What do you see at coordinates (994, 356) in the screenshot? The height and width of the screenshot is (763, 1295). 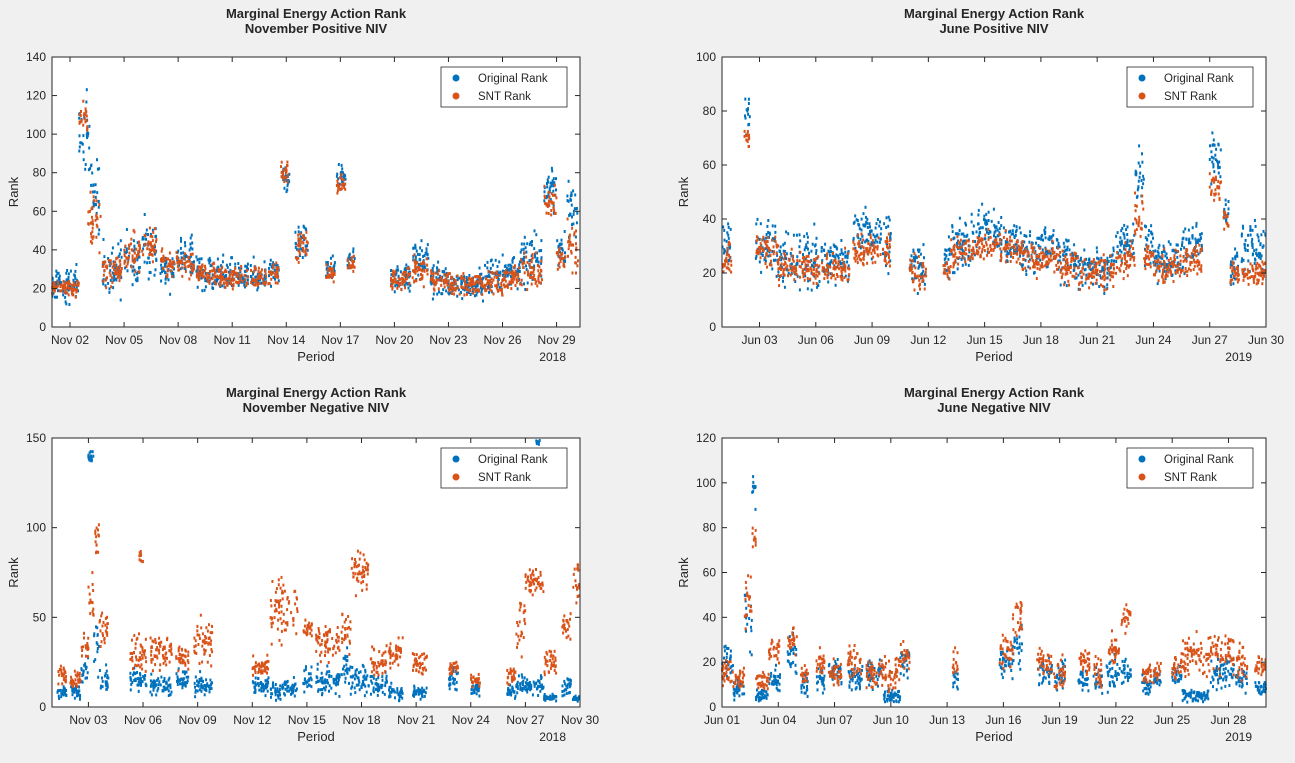 I see `x-axis-label: Period` at bounding box center [994, 356].